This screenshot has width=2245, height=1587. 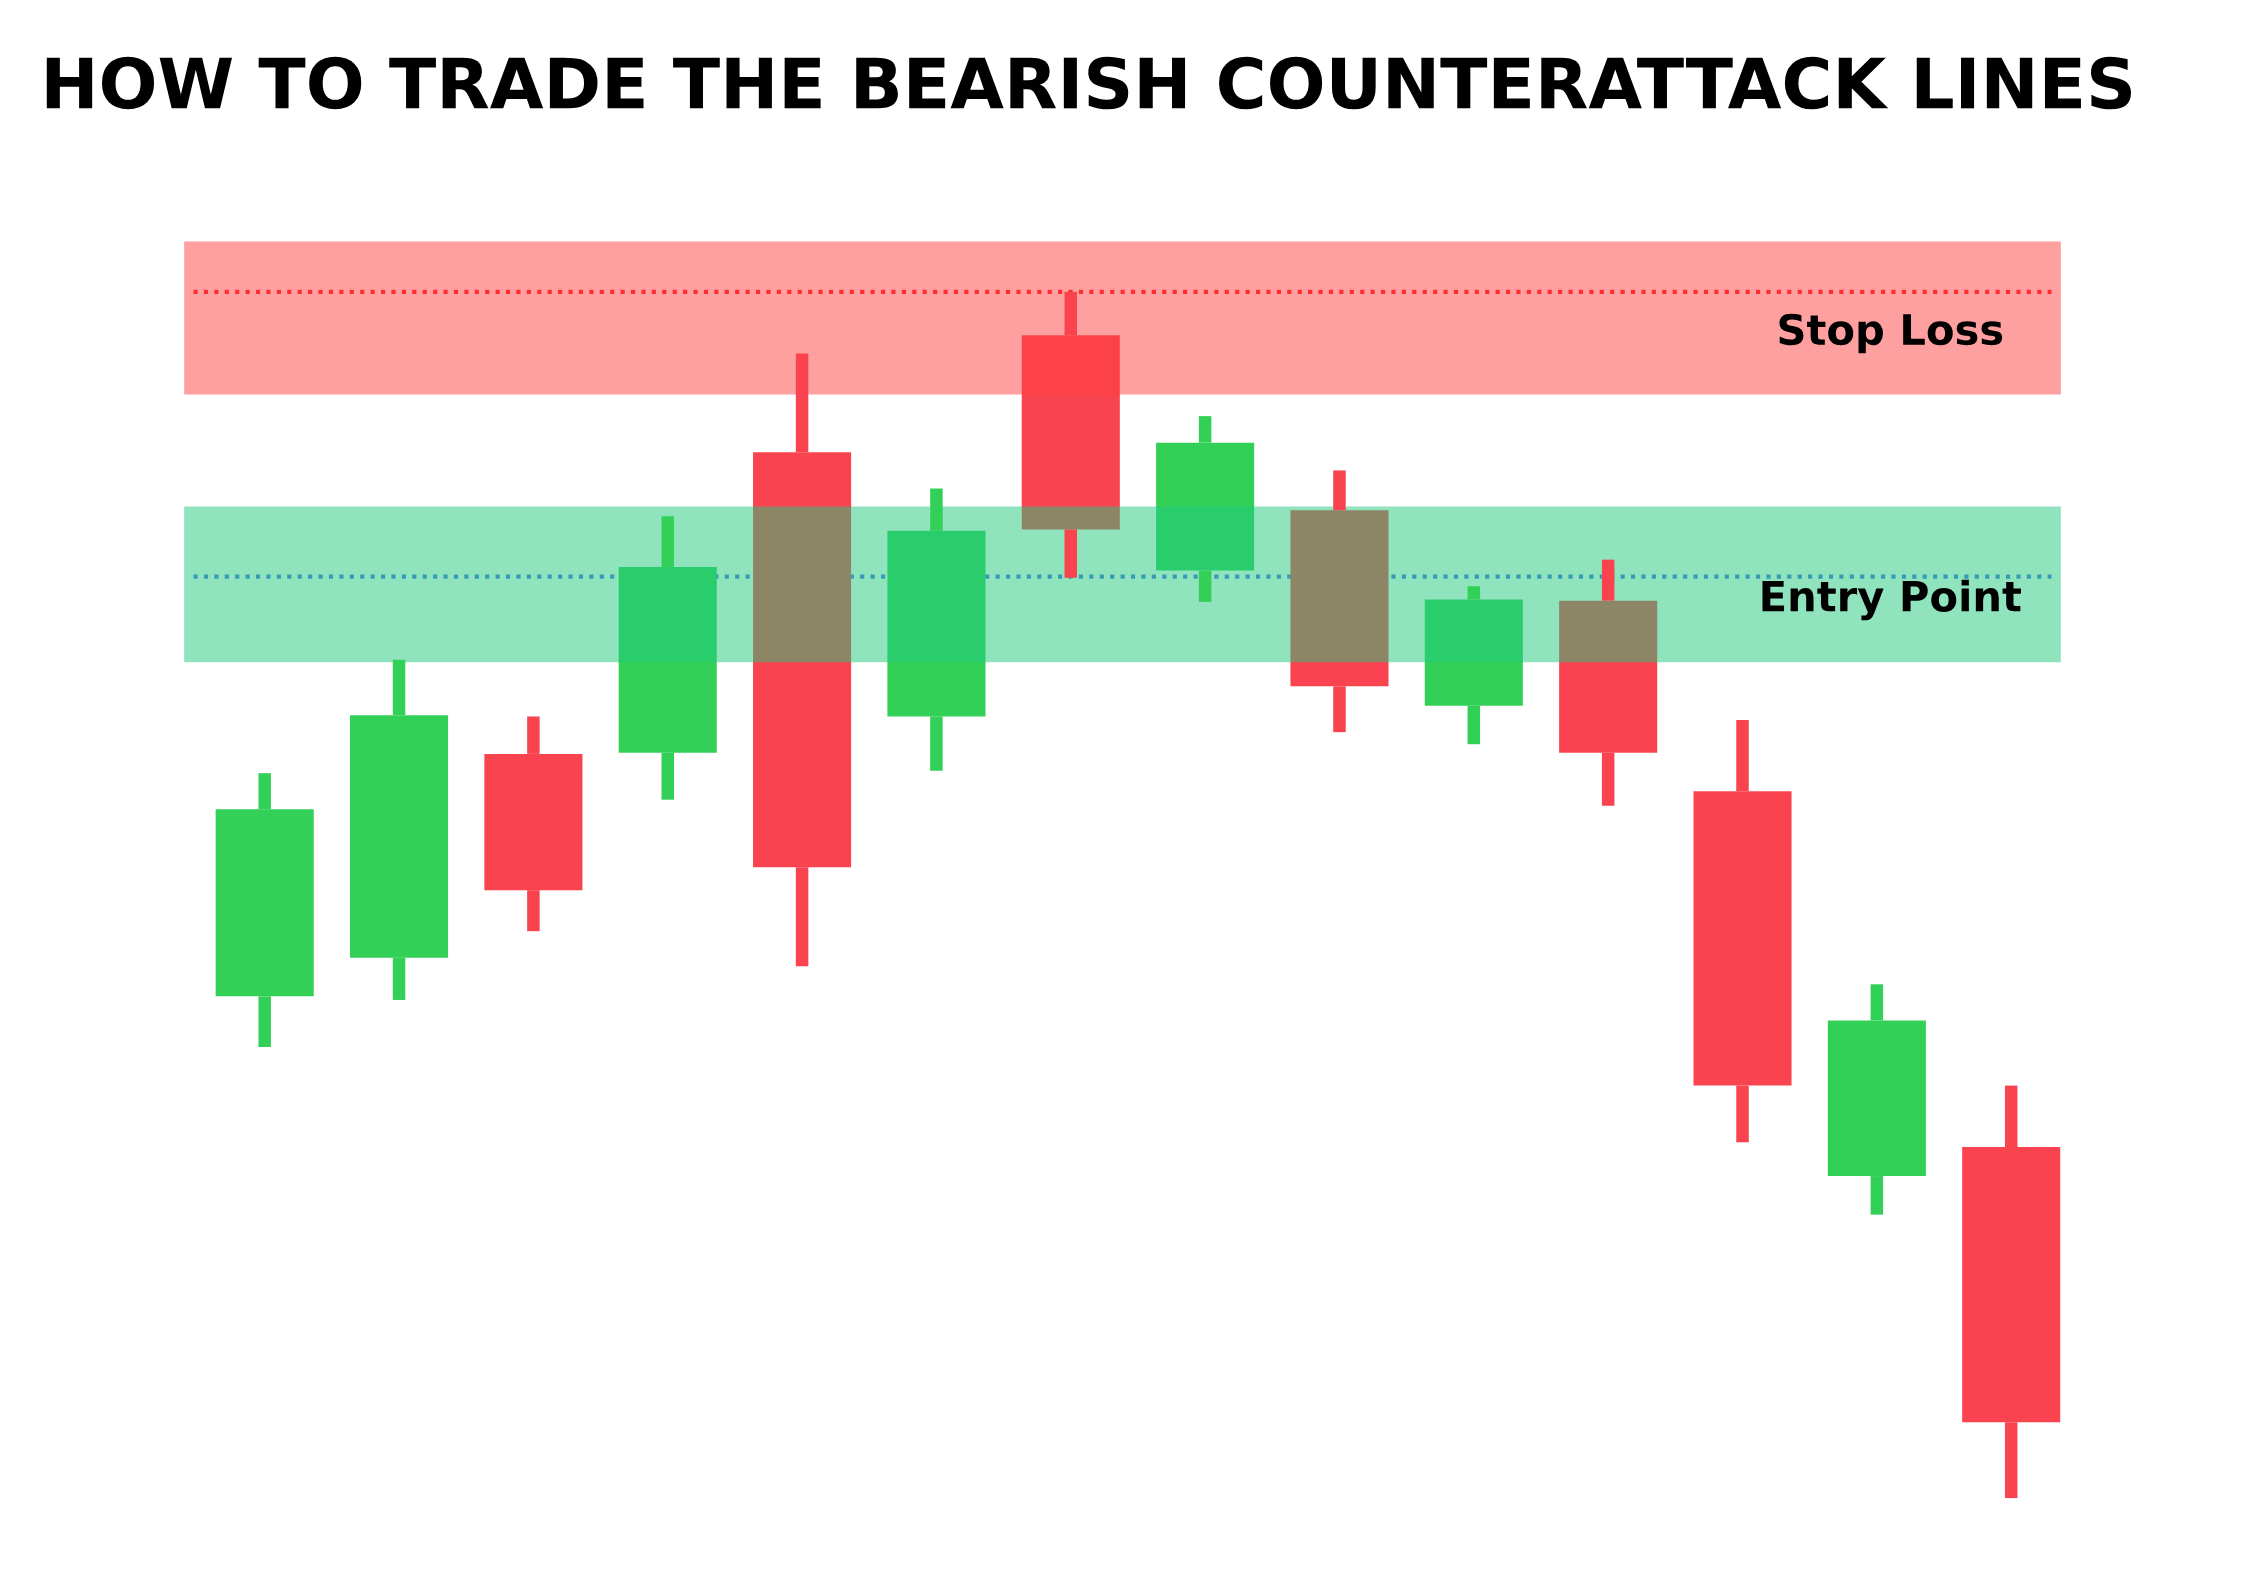 I want to click on chart-title: HOW TO TRADE THE BEARISH COUNTERATTACK LINES, so click(x=1088, y=83).